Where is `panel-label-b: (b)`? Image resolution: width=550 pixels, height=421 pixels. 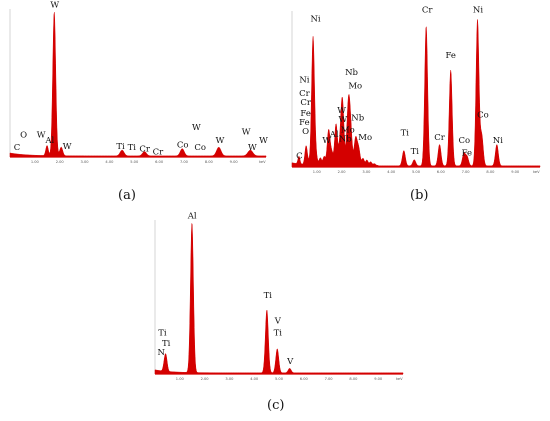 panel-label-b: (b) is located at coordinates (419, 195).